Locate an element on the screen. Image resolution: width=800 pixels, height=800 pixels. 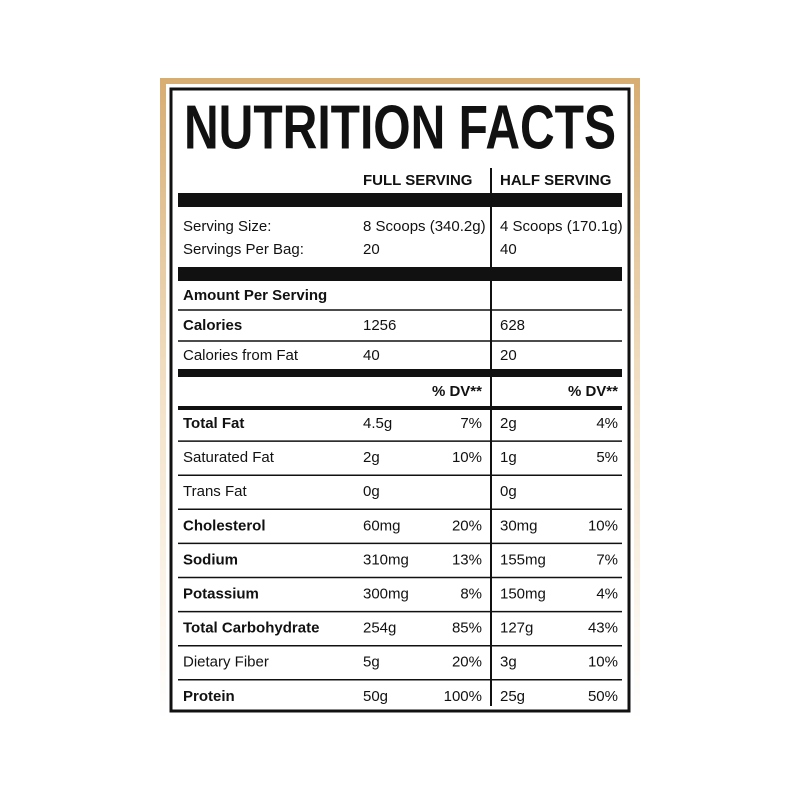
cell: 1g is located at coordinates (508, 457).